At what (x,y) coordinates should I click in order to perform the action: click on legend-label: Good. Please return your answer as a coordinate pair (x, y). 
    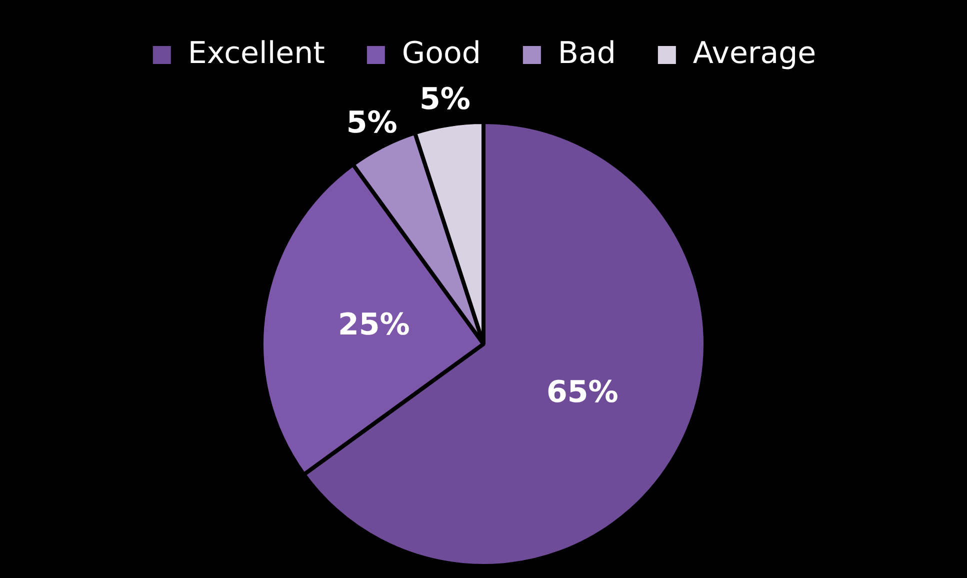
    Looking at the image, I should click on (441, 53).